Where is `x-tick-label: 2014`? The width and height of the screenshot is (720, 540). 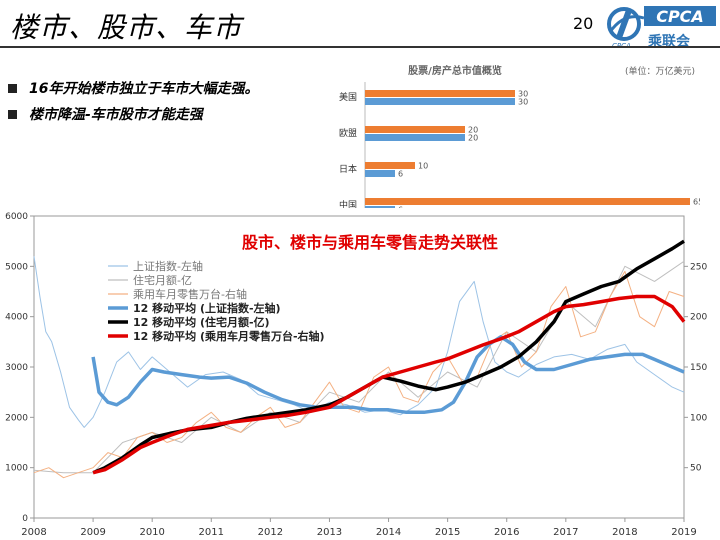
x-tick-label: 2014 is located at coordinates (388, 532).